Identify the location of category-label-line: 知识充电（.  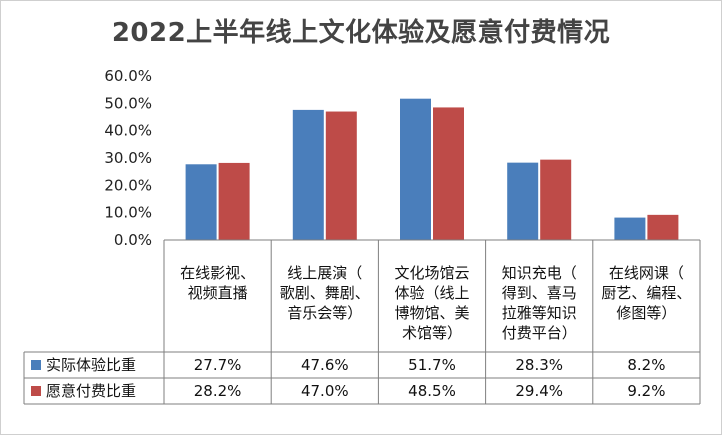
(539, 273).